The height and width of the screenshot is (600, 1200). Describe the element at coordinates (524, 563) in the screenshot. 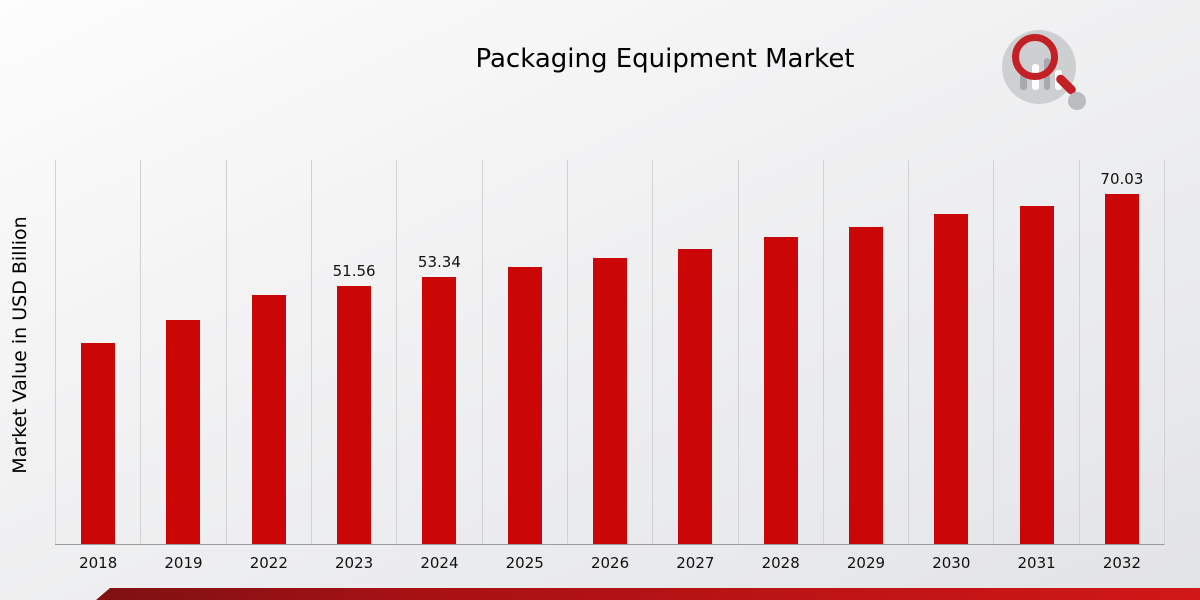

I see `x-tick-label: 2025` at that location.